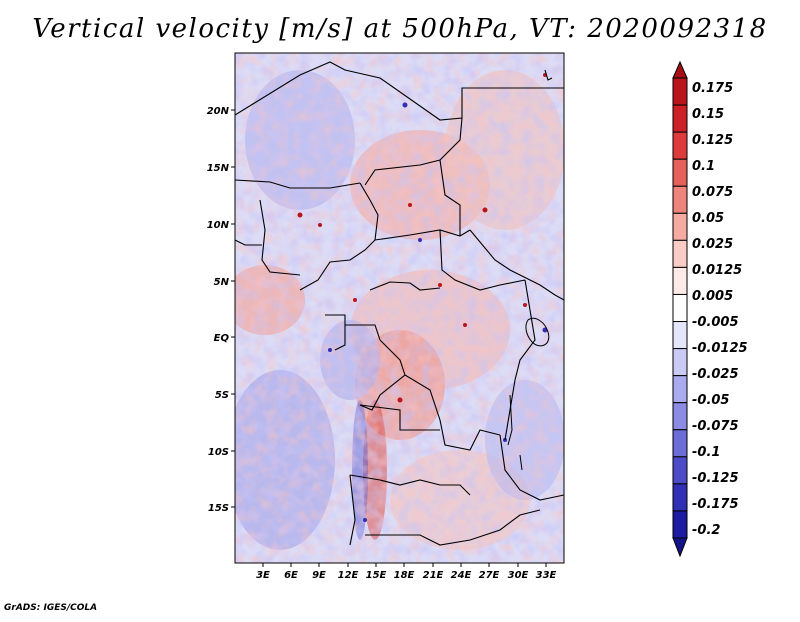 Image resolution: width=800 pixels, height=622 pixels. What do you see at coordinates (715, 374) in the screenshot?
I see `colorbar-label: -0.025` at bounding box center [715, 374].